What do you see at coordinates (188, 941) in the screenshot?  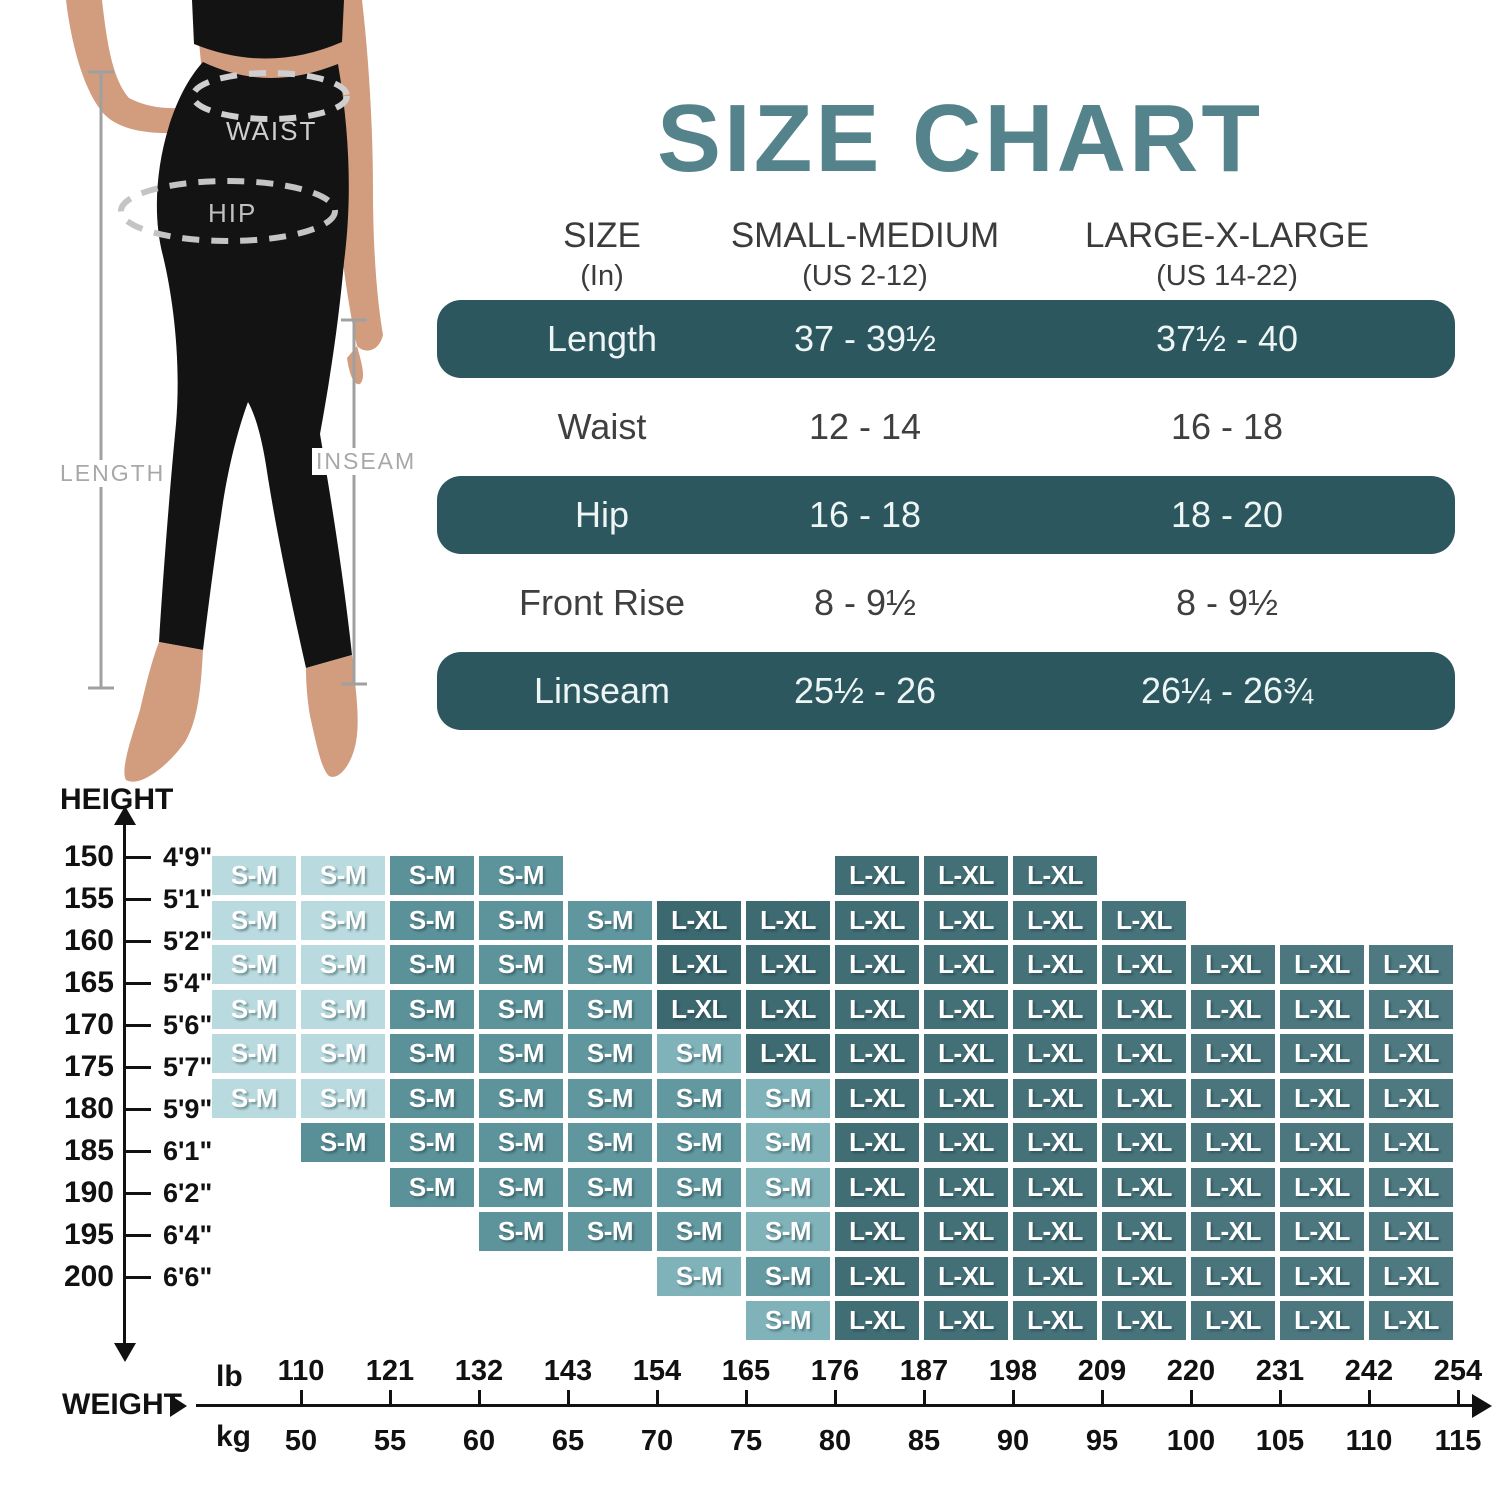 I see `height-ft-label: 5'2"` at bounding box center [188, 941].